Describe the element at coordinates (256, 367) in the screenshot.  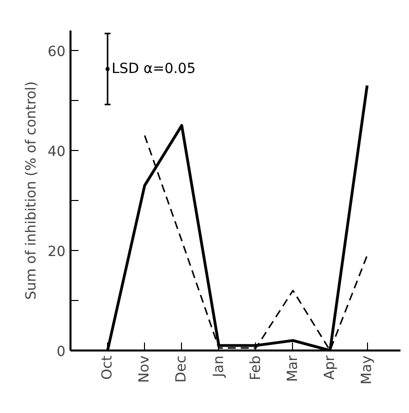
I see `x-tick-label: Feb` at that location.